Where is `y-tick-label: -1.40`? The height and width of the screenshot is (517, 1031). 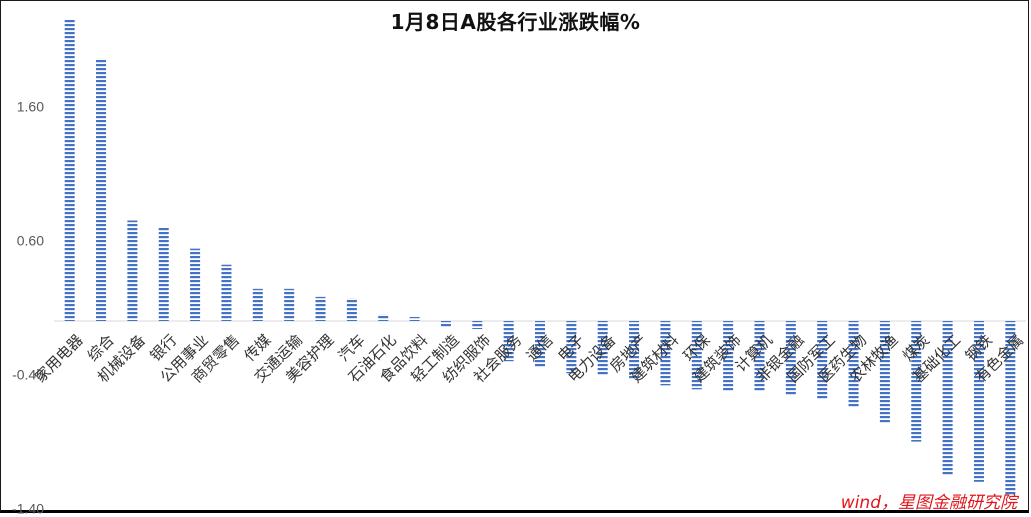
y-tick-label: -1.40 is located at coordinates (28, 509).